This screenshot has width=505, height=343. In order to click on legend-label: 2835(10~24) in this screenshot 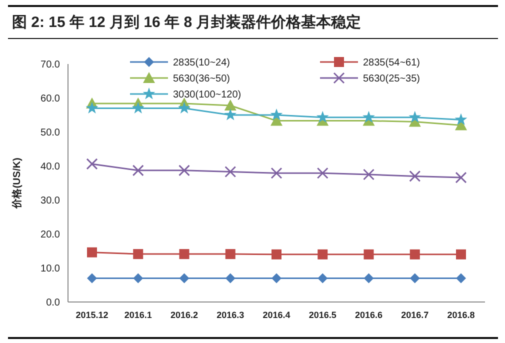, I will do `click(201, 63)`.